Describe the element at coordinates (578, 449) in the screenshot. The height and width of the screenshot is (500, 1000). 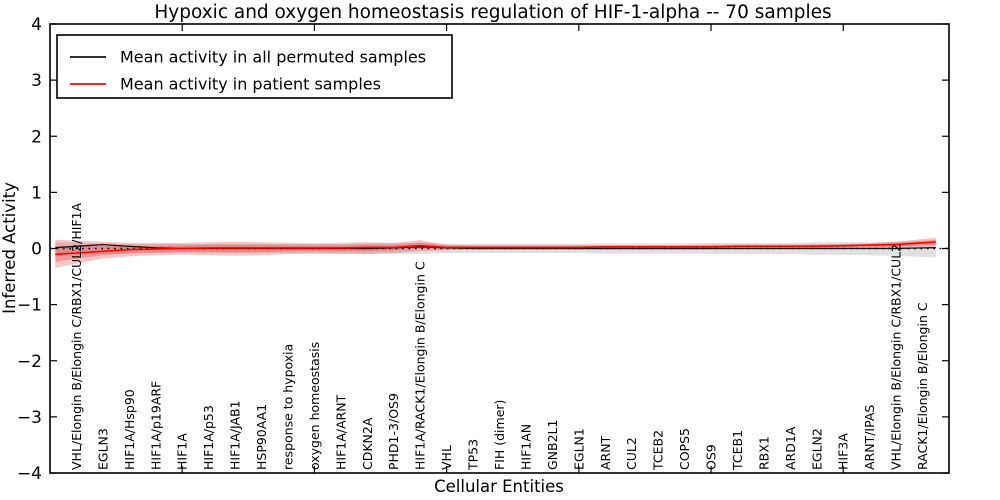
I see `x-category-label: EGLN1` at that location.